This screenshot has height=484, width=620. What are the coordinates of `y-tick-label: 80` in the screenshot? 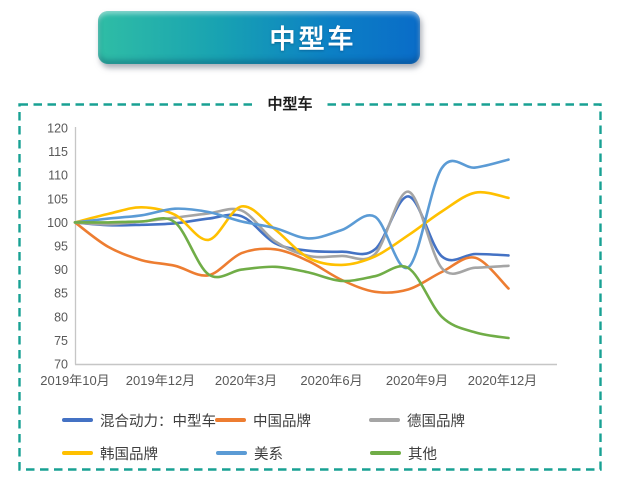 It's located at (61, 317).